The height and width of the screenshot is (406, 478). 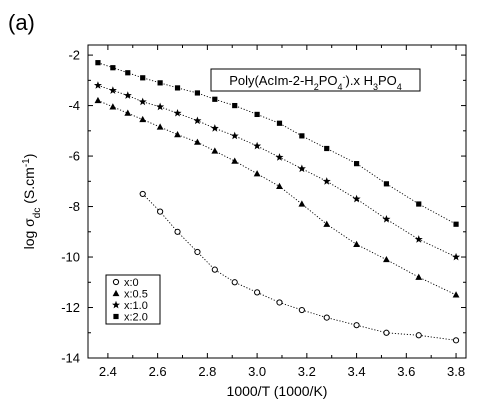 What do you see at coordinates (136, 295) in the screenshot?
I see `legend-label: x:0.5` at bounding box center [136, 295].